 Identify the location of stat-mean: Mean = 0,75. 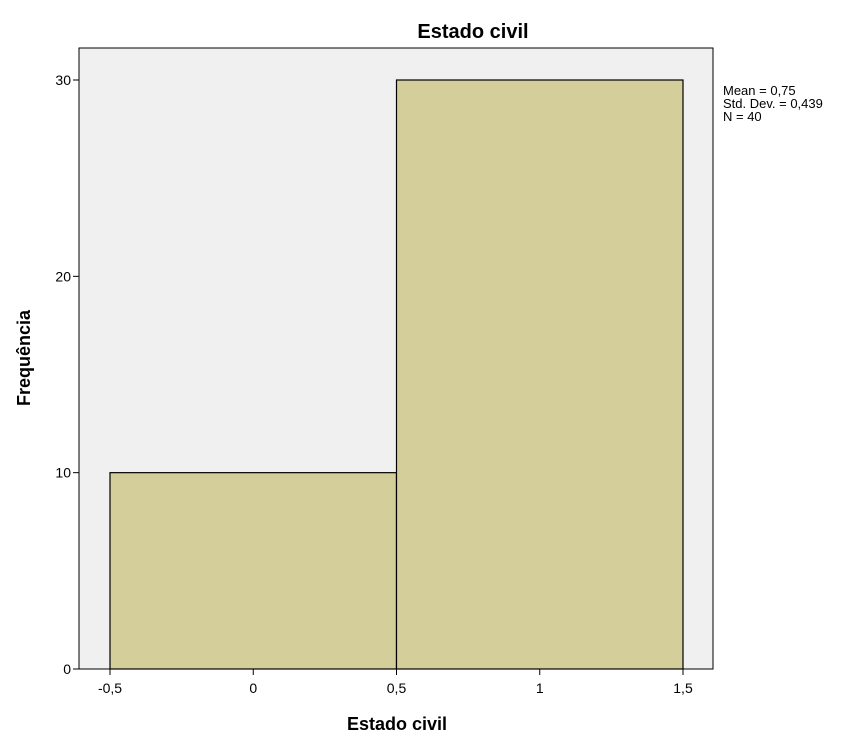
(759, 90).